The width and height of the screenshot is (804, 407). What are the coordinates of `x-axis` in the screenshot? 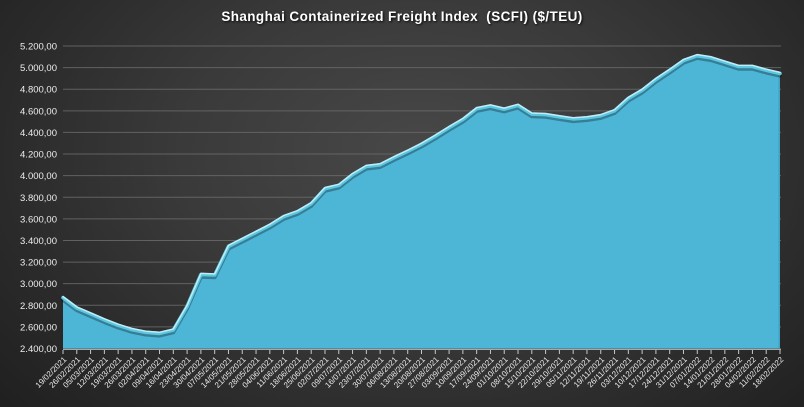 It's located at (421, 351).